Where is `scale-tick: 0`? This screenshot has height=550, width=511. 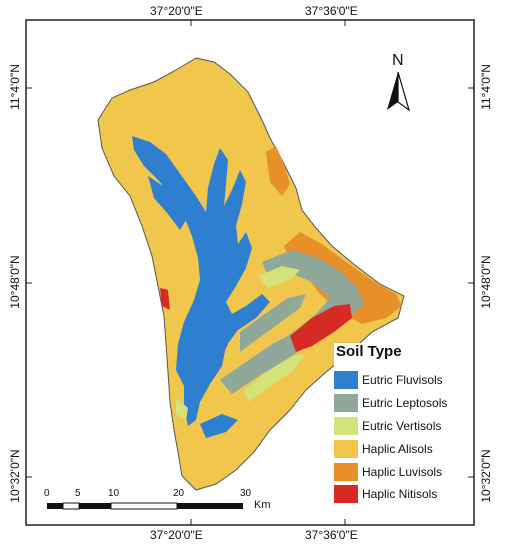 scale-tick: 0 is located at coordinates (47, 493).